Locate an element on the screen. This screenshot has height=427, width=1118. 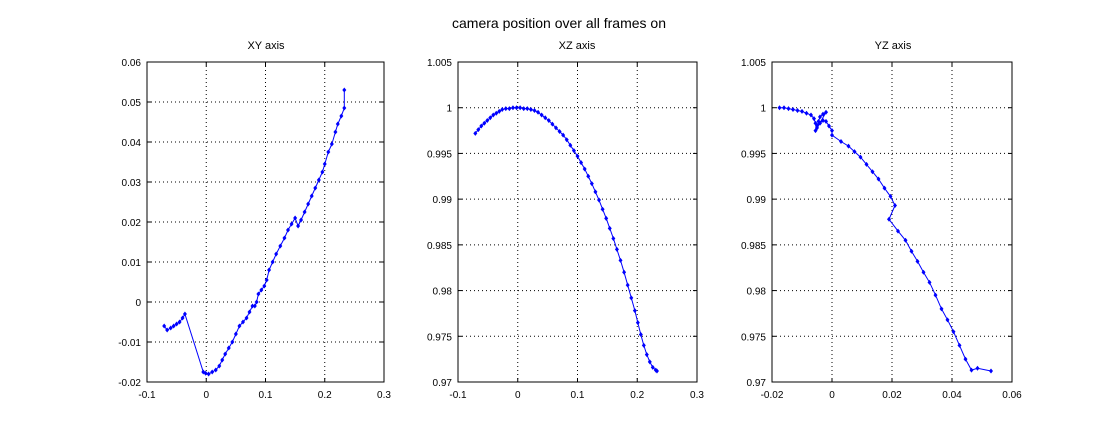
xz-x-tick-label: -0.1 is located at coordinates (458, 395).